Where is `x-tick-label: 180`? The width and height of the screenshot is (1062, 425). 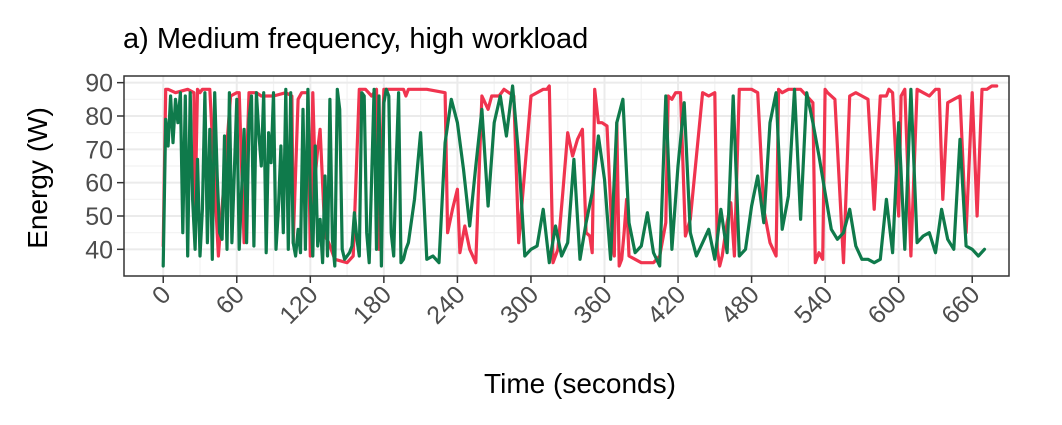 x-tick-label: 180 is located at coordinates (372, 304).